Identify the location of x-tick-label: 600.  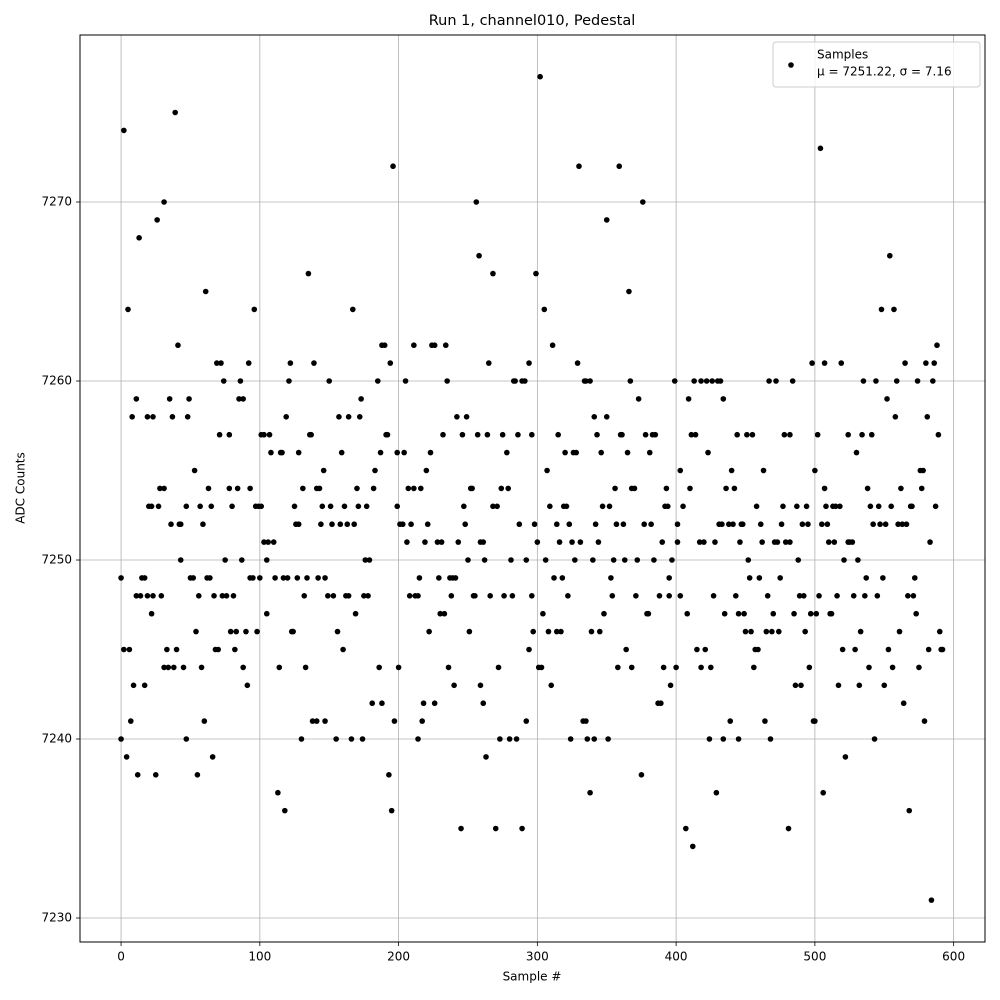
(953, 957).